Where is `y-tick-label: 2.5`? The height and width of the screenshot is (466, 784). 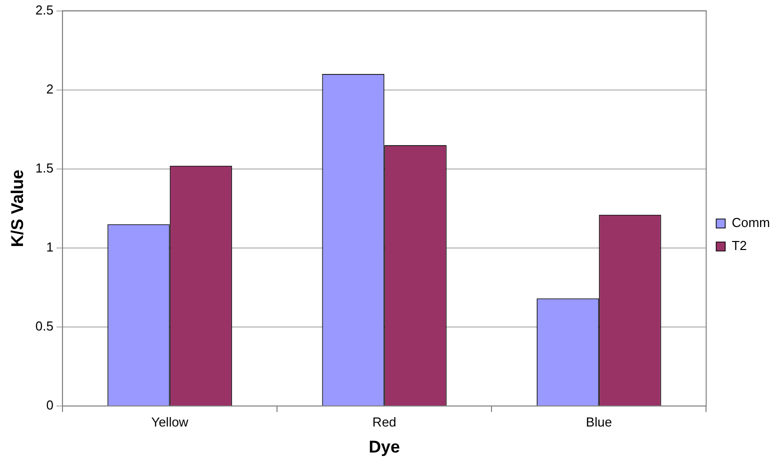
y-tick-label: 2.5 is located at coordinates (44, 10).